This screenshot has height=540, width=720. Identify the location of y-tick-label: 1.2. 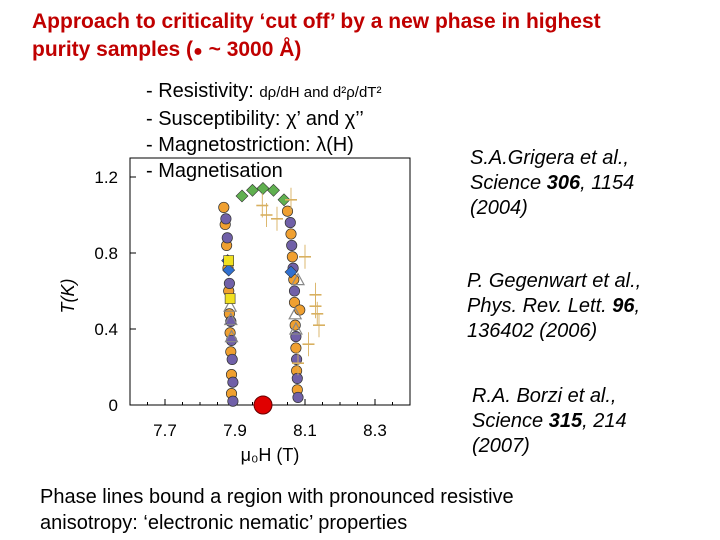
(106, 177).